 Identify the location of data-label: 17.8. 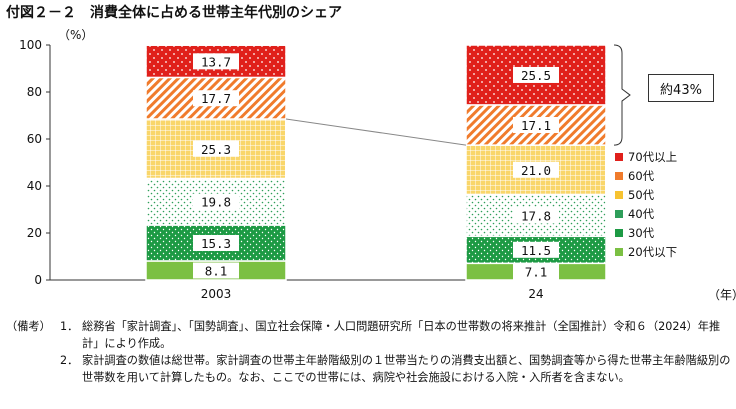
(536, 215).